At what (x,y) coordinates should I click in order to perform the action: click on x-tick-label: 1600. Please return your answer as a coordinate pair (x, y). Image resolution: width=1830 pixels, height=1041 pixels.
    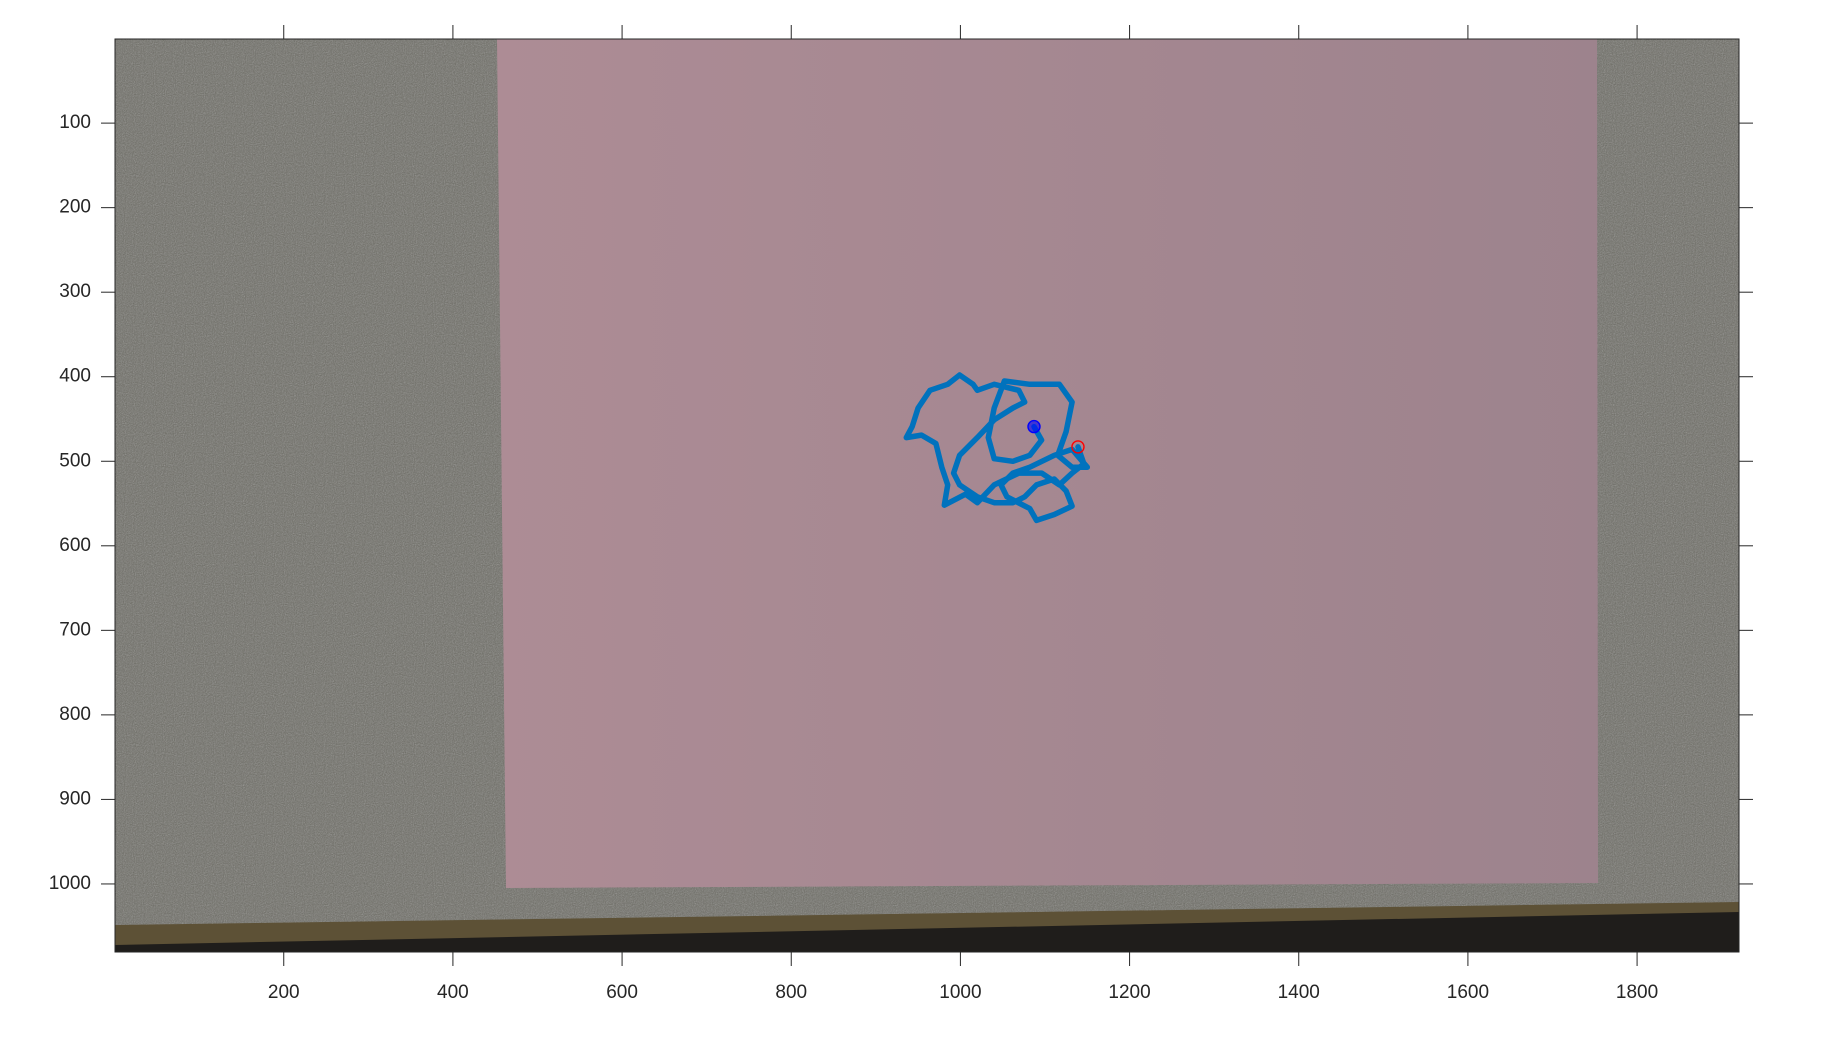
    Looking at the image, I should click on (1468, 992).